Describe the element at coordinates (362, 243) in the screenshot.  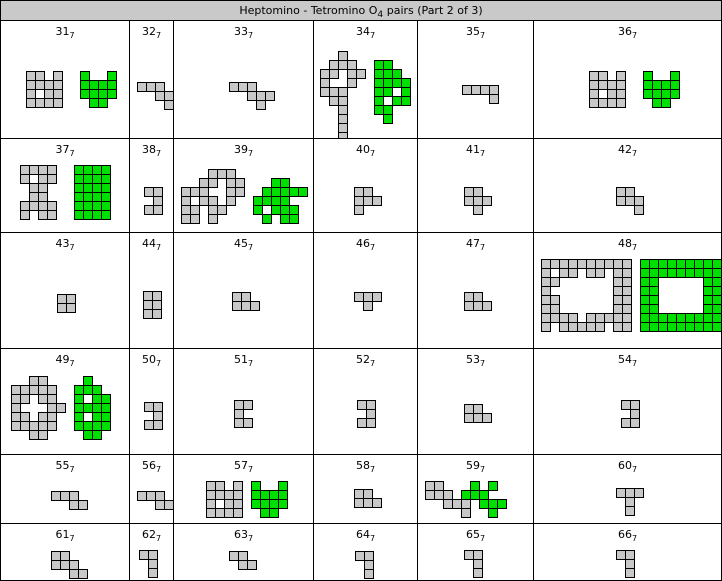
I see `figure-number: 46` at that location.